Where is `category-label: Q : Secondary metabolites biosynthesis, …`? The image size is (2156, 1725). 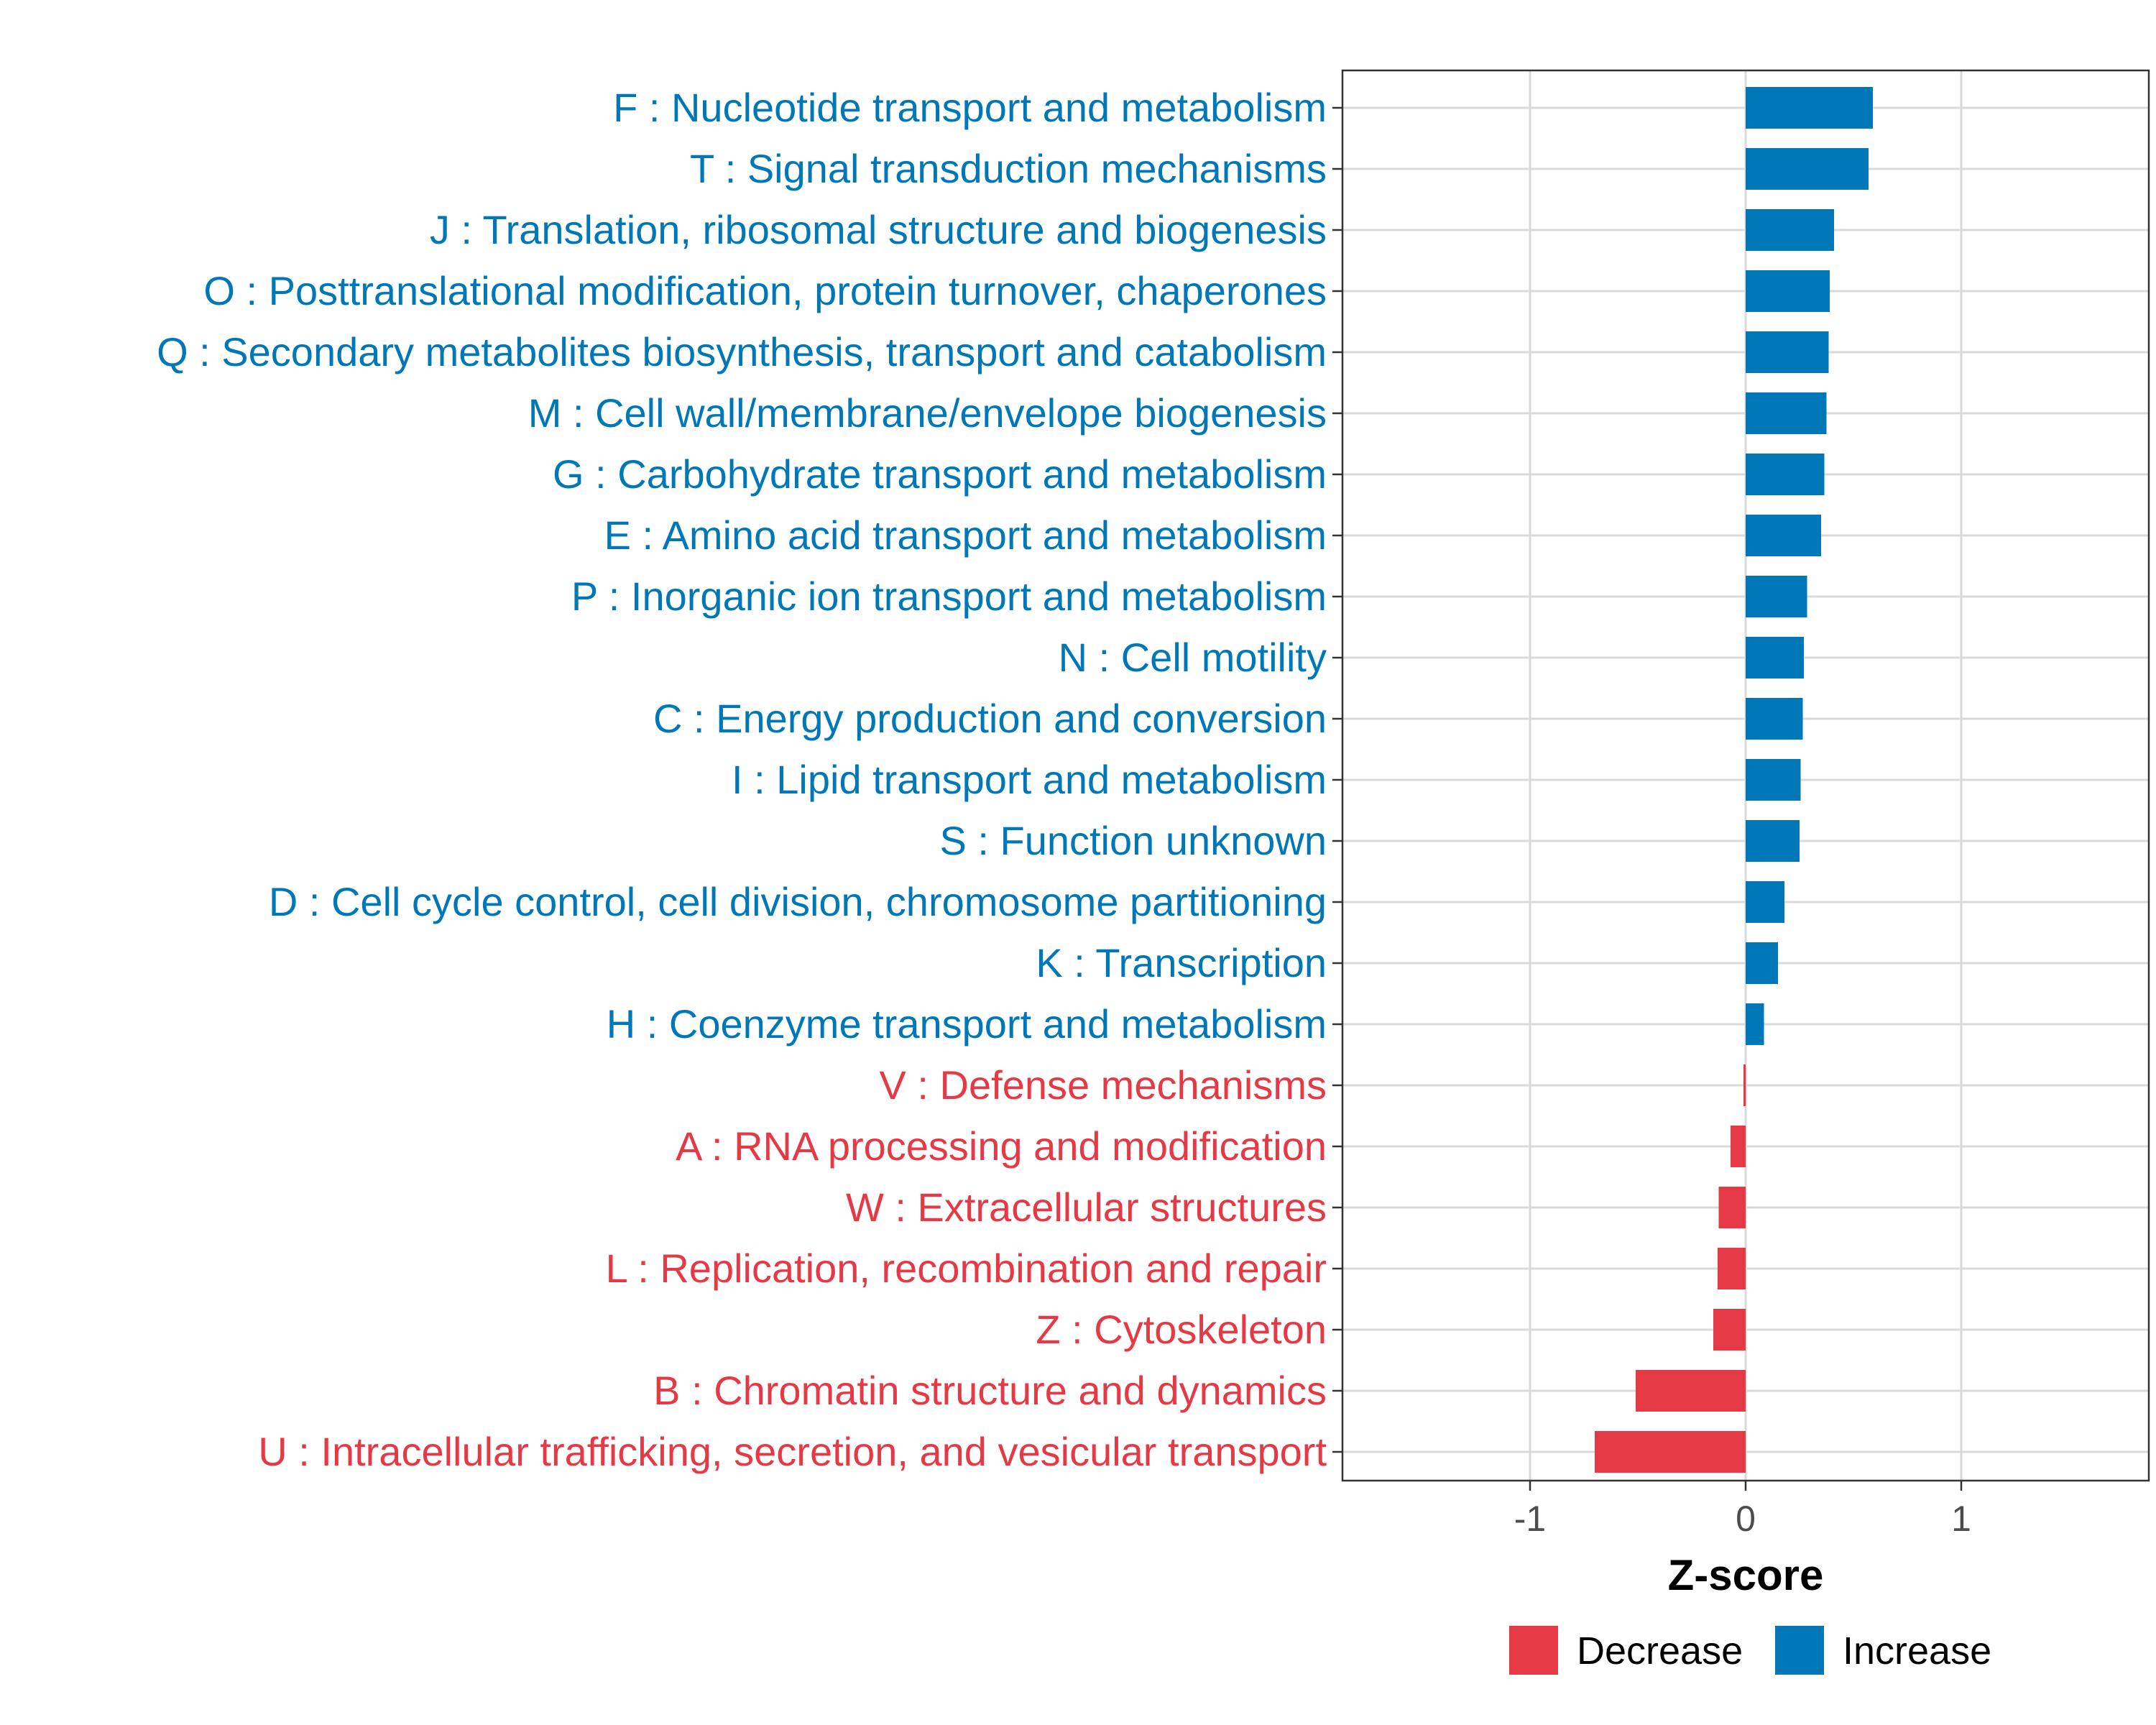 category-label: Q : Secondary metabolites biosynthesis, … is located at coordinates (742, 351).